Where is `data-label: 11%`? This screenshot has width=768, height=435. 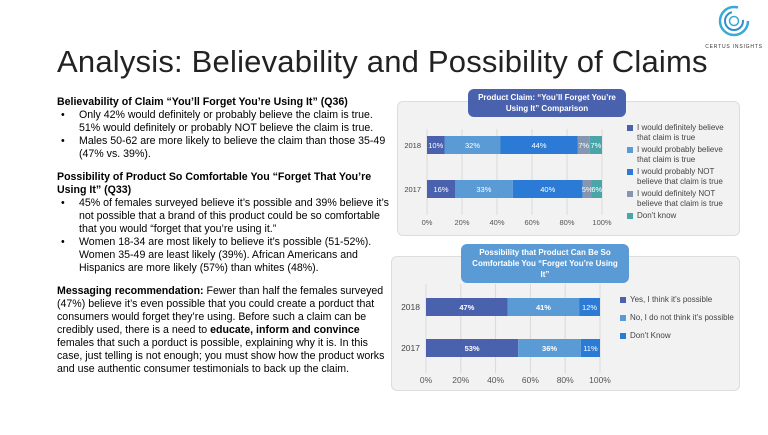
data-label: 11% is located at coordinates (590, 348).